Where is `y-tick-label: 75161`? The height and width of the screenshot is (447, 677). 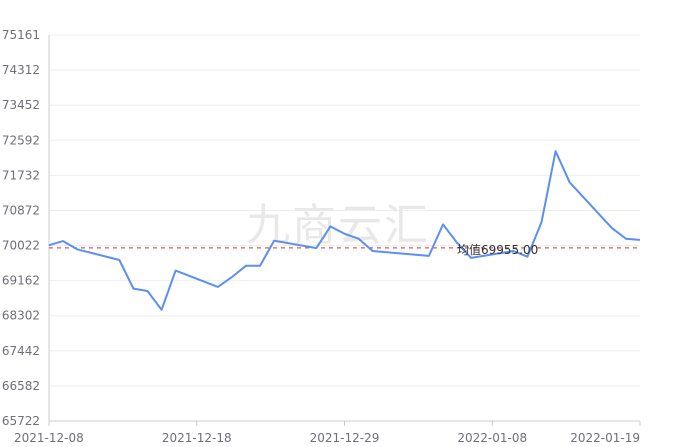
y-tick-label: 75161 is located at coordinates (21, 35).